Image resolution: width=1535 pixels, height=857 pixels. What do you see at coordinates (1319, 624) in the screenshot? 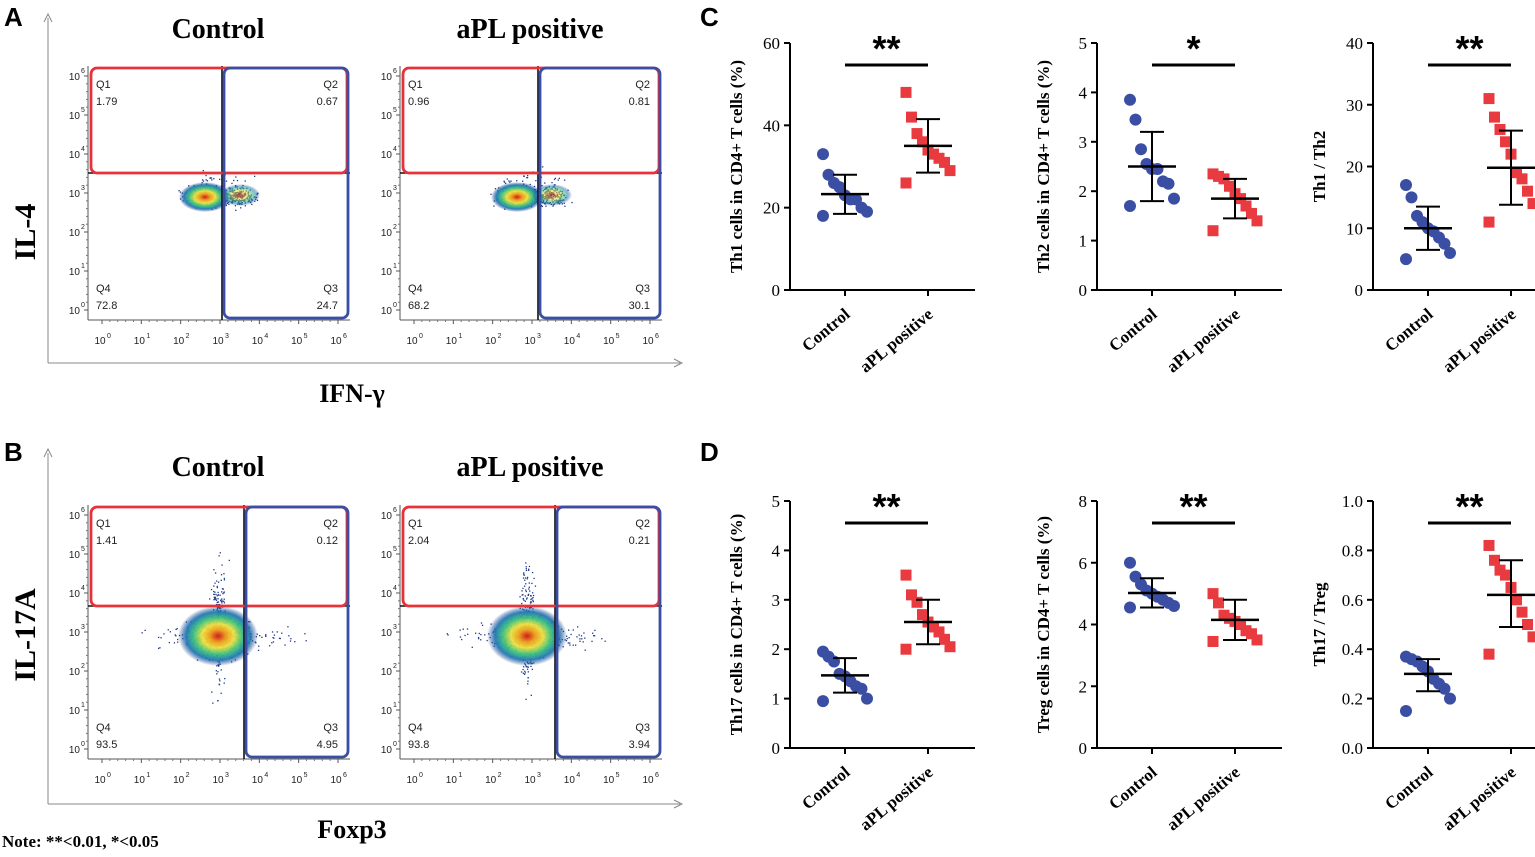
I see `chart-y-label: Th17 / Treg` at bounding box center [1319, 624].